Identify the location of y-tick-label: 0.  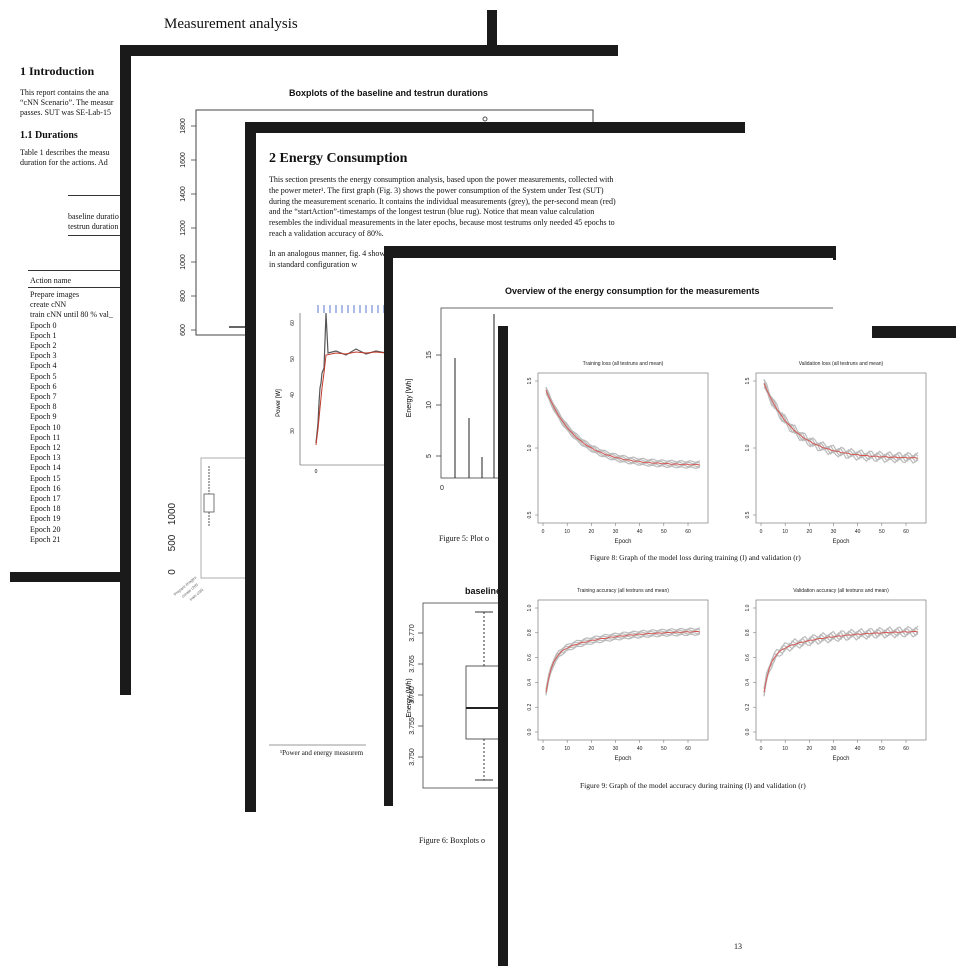
(172, 572).